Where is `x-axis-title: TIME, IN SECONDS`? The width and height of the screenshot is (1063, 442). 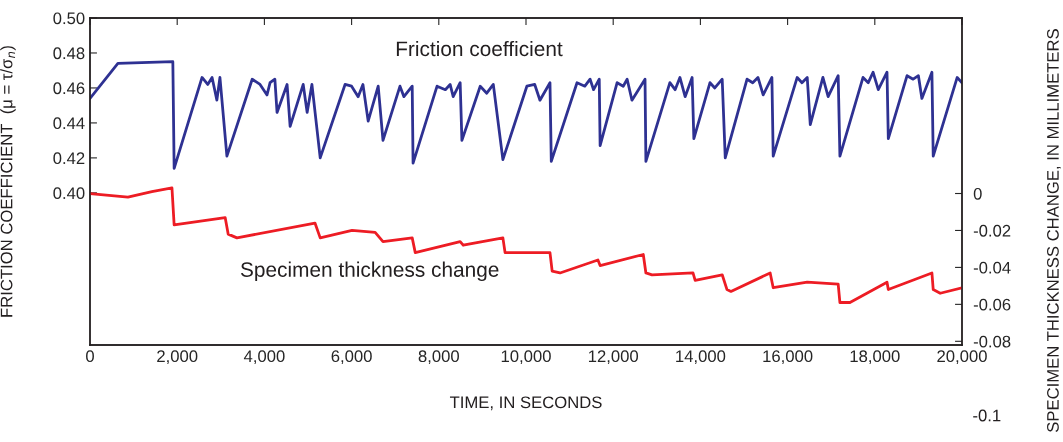
x-axis-title: TIME, IN SECONDS is located at coordinates (525, 403).